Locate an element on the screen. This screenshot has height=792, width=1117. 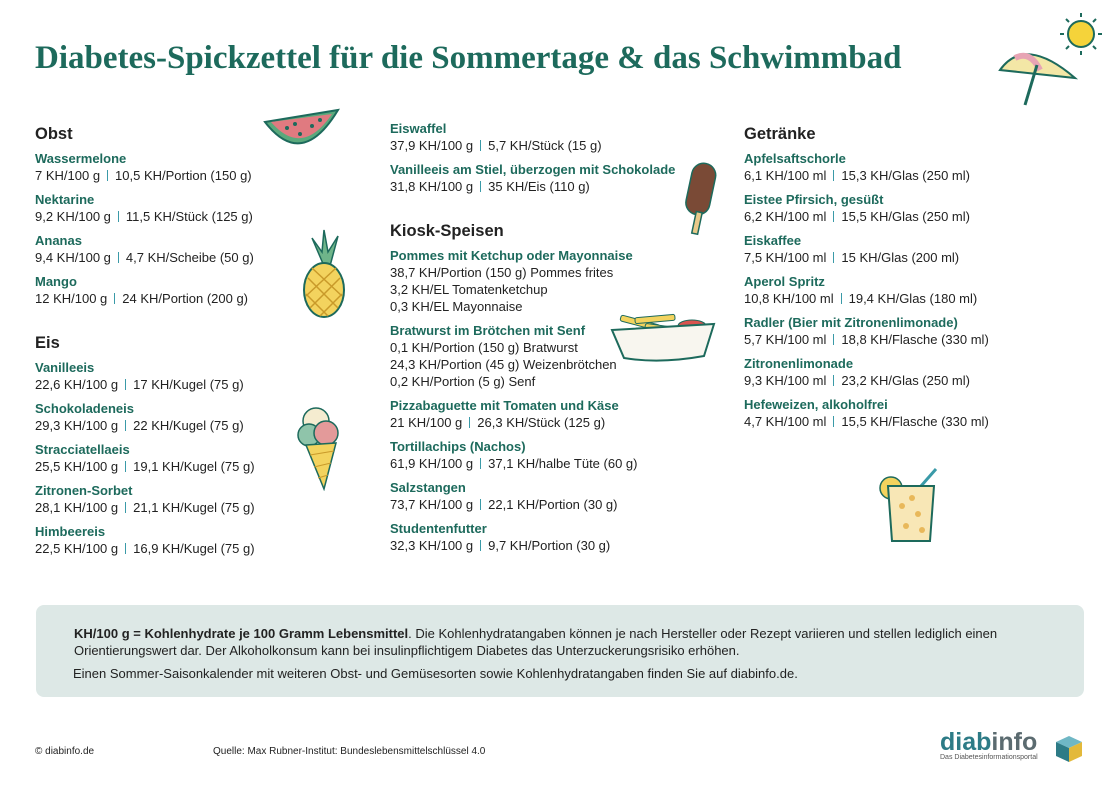
carb-value: 22 KH/Kugel (75 g) is located at coordinates (188, 425).